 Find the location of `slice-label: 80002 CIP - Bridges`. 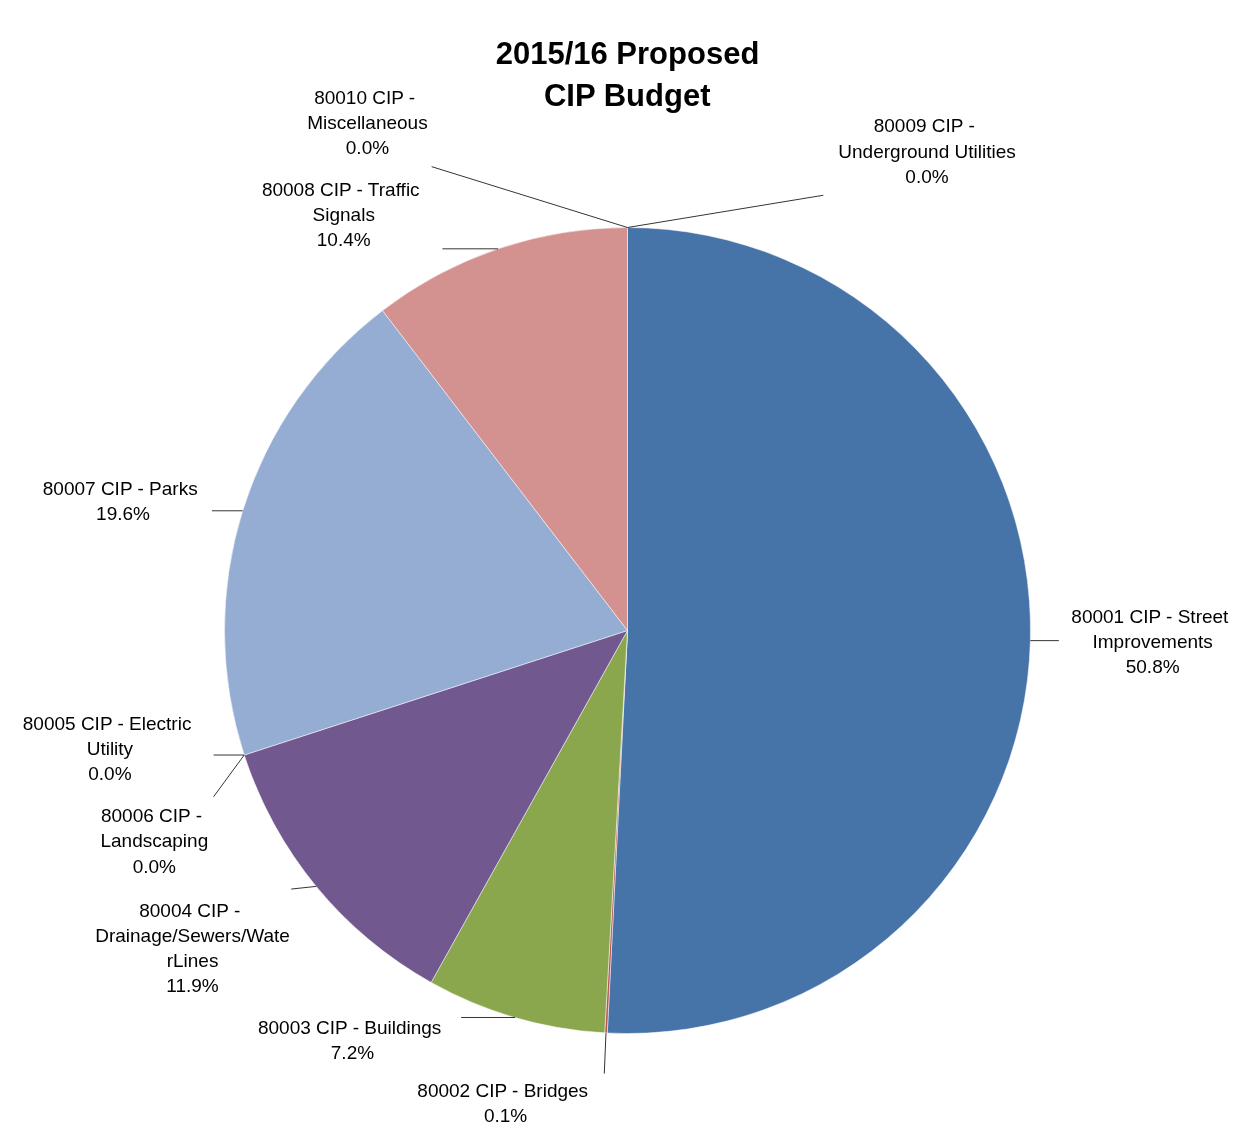

slice-label: 80002 CIP - Bridges is located at coordinates (503, 1090).